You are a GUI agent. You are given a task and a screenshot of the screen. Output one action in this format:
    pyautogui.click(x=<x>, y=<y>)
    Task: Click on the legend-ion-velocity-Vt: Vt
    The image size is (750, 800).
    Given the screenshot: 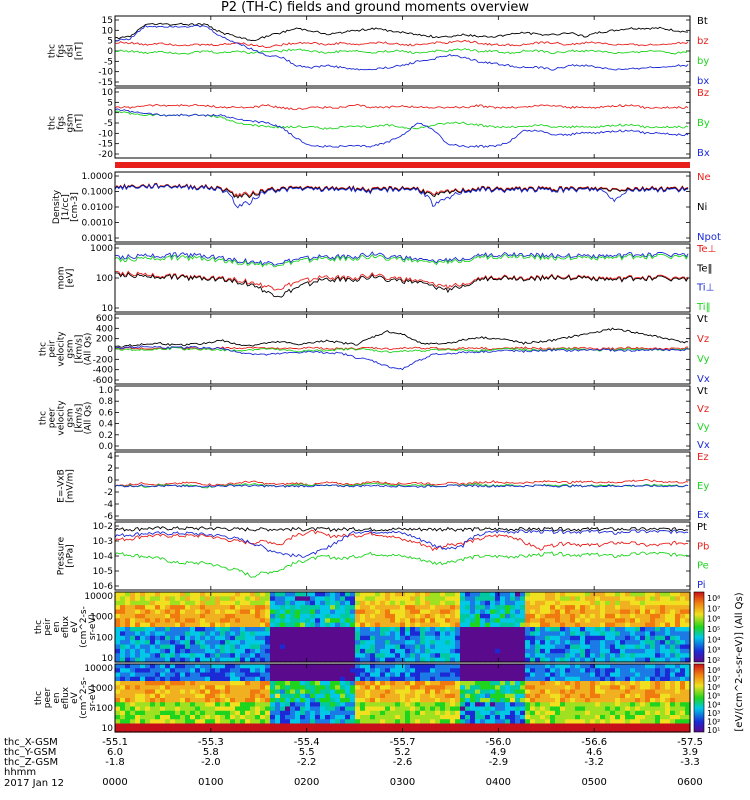 What is the action you would take?
    pyautogui.click(x=702, y=319)
    